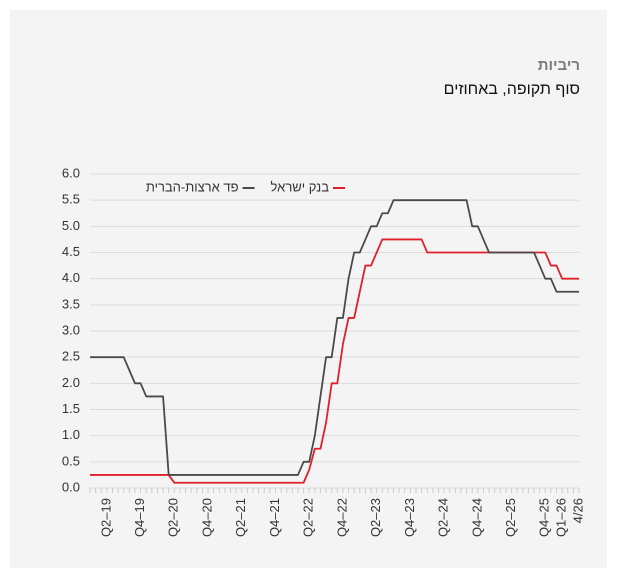 This screenshot has height=580, width=617. What do you see at coordinates (561, 517) in the screenshot?
I see `x-tick-label: Q1–26` at bounding box center [561, 517].